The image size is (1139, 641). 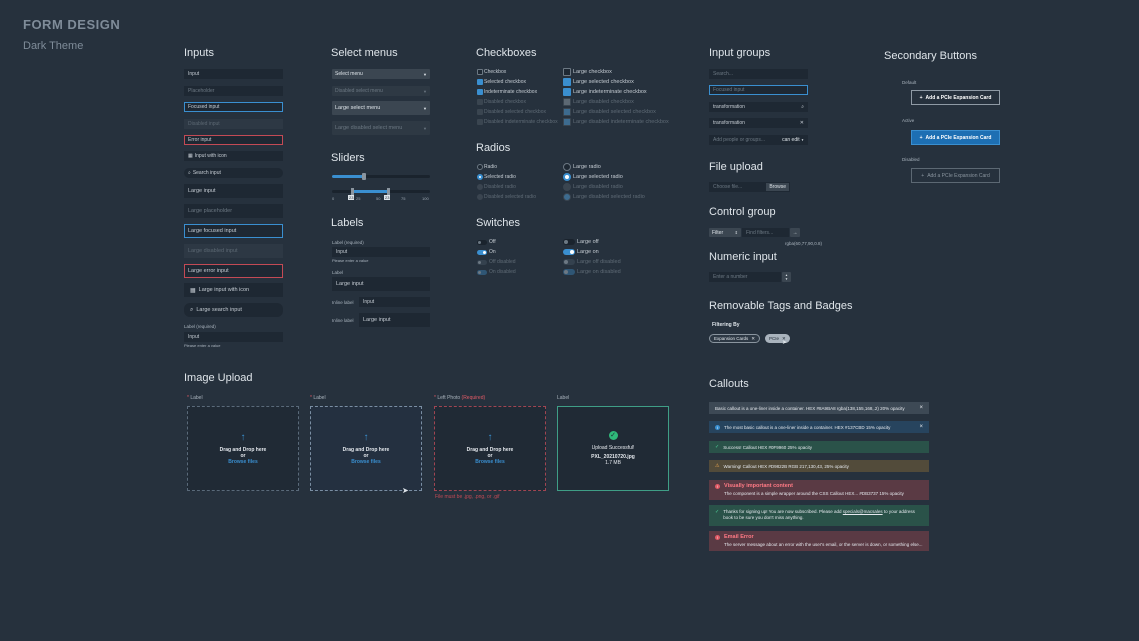 I want to click on radio-large-selected, so click(x=567, y=177).